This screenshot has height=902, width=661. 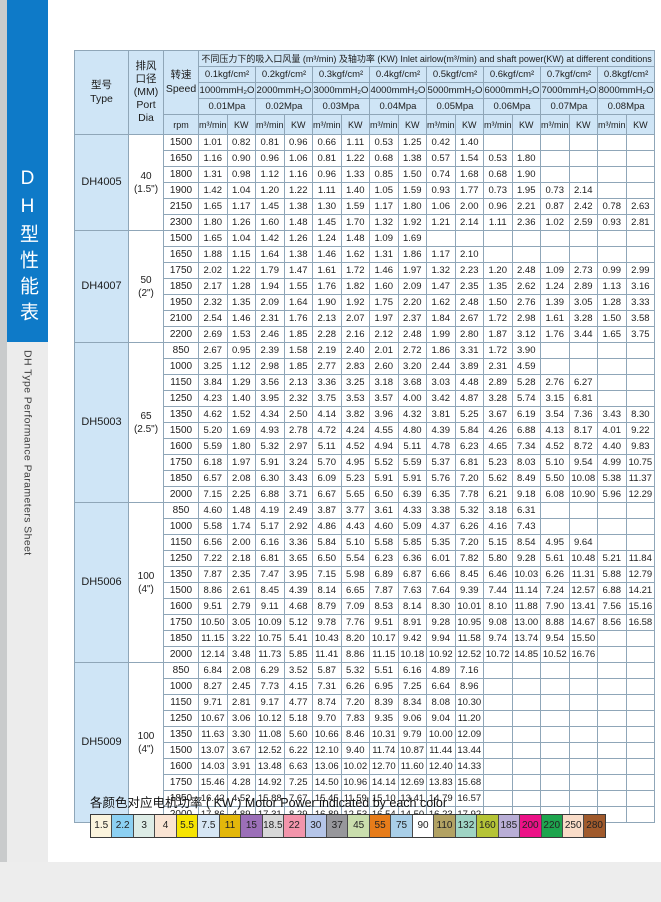 I want to click on value-cell: 9.28, so click(x=441, y=622).